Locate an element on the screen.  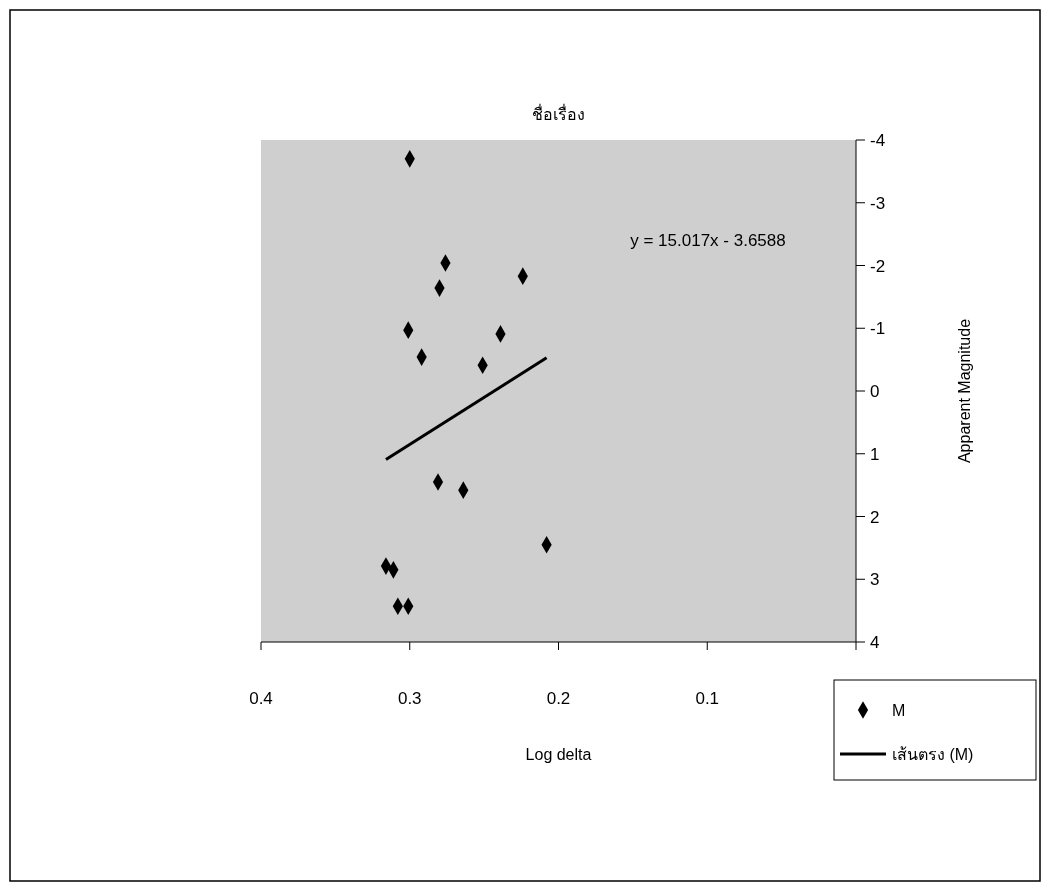
x-tick-label: 0.4 is located at coordinates (261, 698).